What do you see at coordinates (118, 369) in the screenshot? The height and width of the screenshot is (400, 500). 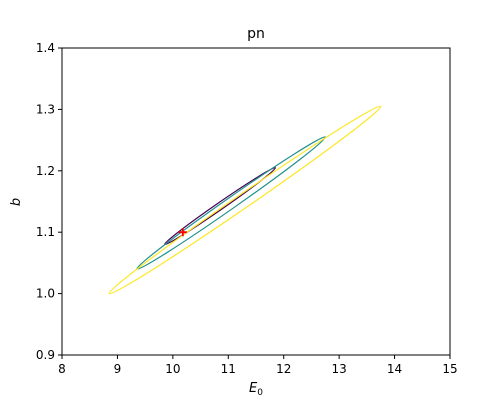 I see `x-tick-label: 9` at bounding box center [118, 369].